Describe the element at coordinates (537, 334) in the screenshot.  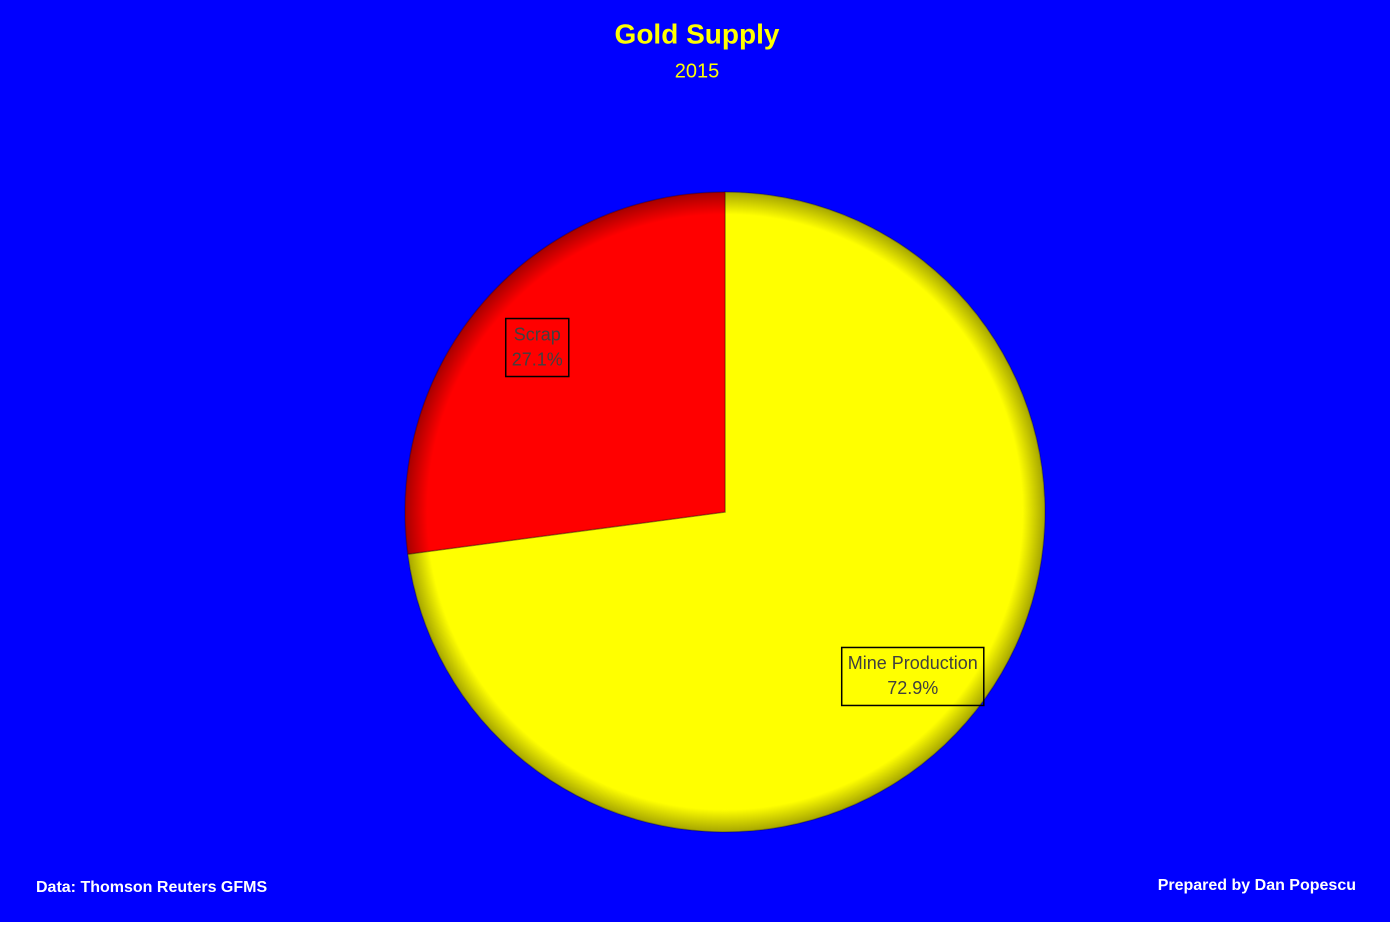
I see `data-label-name: Scrap` at that location.